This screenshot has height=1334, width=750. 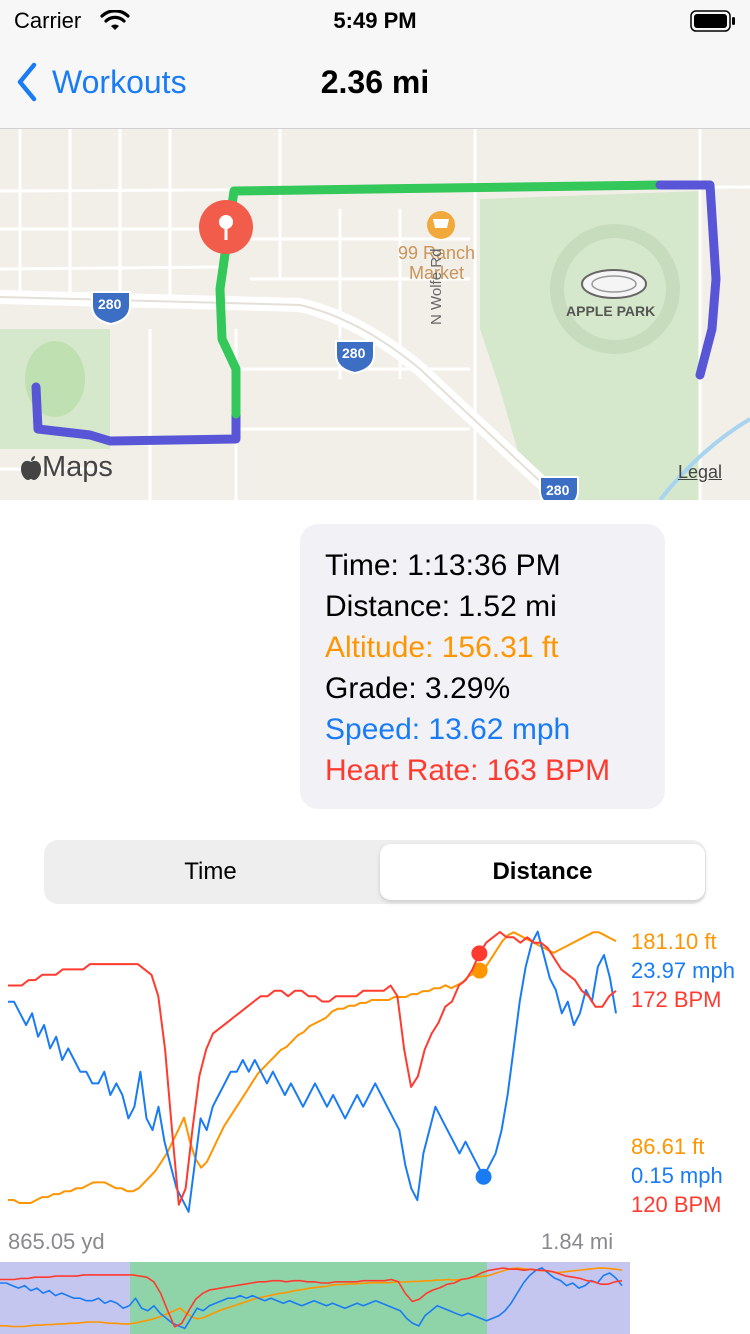 What do you see at coordinates (436, 286) in the screenshot?
I see `map-label-road: N Wolfe Rd` at bounding box center [436, 286].